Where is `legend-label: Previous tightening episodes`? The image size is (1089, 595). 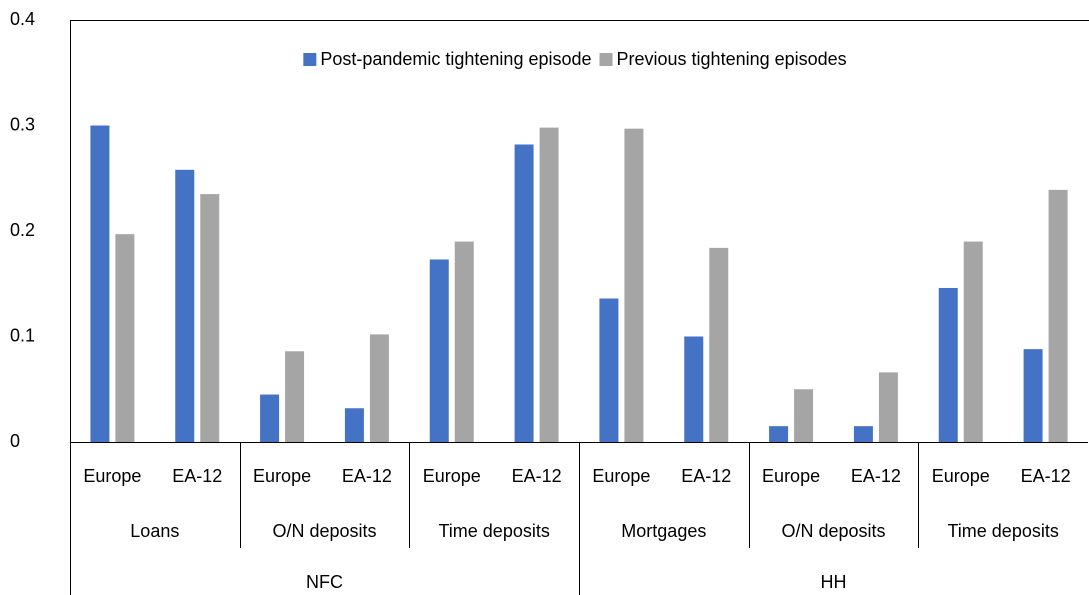
legend-label: Previous tightening episodes is located at coordinates (732, 59).